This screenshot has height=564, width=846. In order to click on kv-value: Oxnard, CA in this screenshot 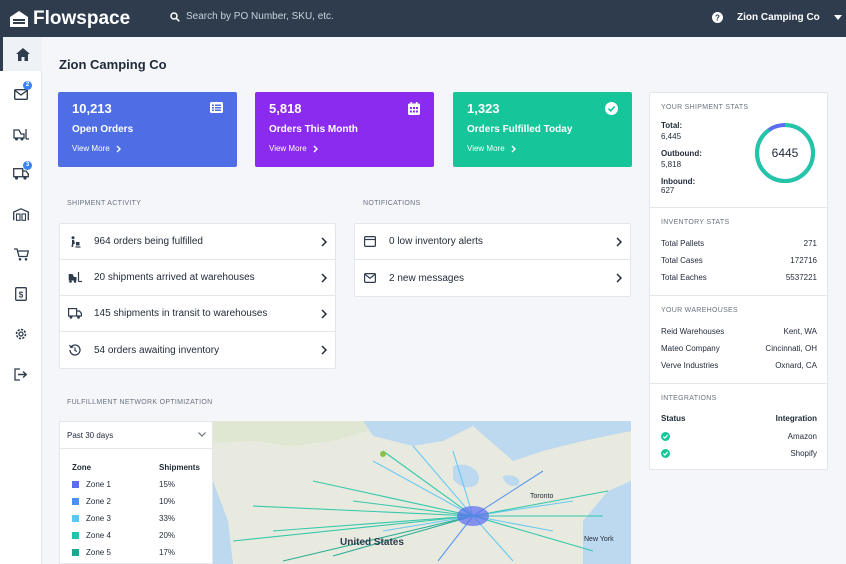, I will do `click(796, 365)`.